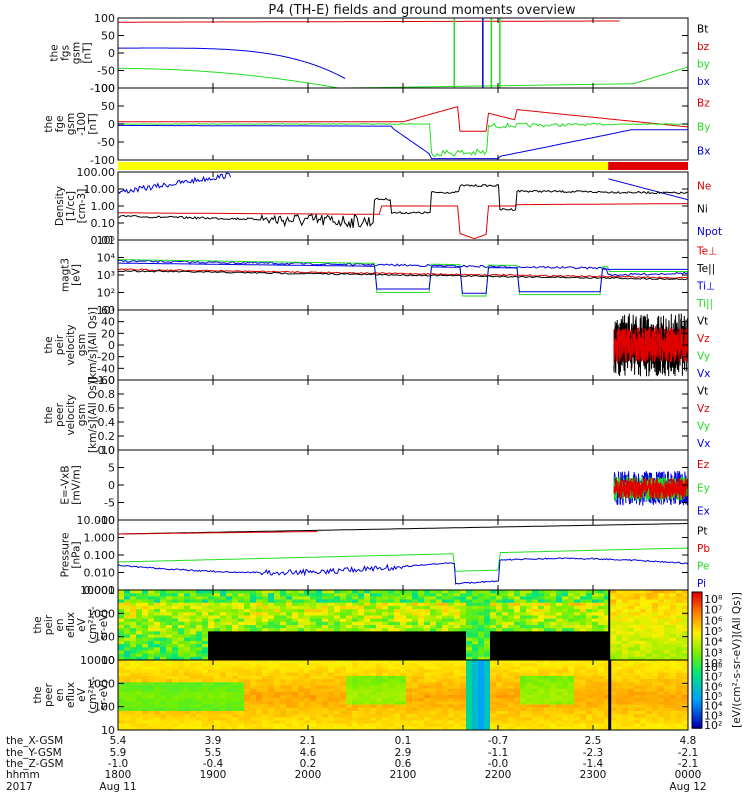 This screenshot has width=750, height=800. I want to click on footer-value: -0.7, so click(498, 741).